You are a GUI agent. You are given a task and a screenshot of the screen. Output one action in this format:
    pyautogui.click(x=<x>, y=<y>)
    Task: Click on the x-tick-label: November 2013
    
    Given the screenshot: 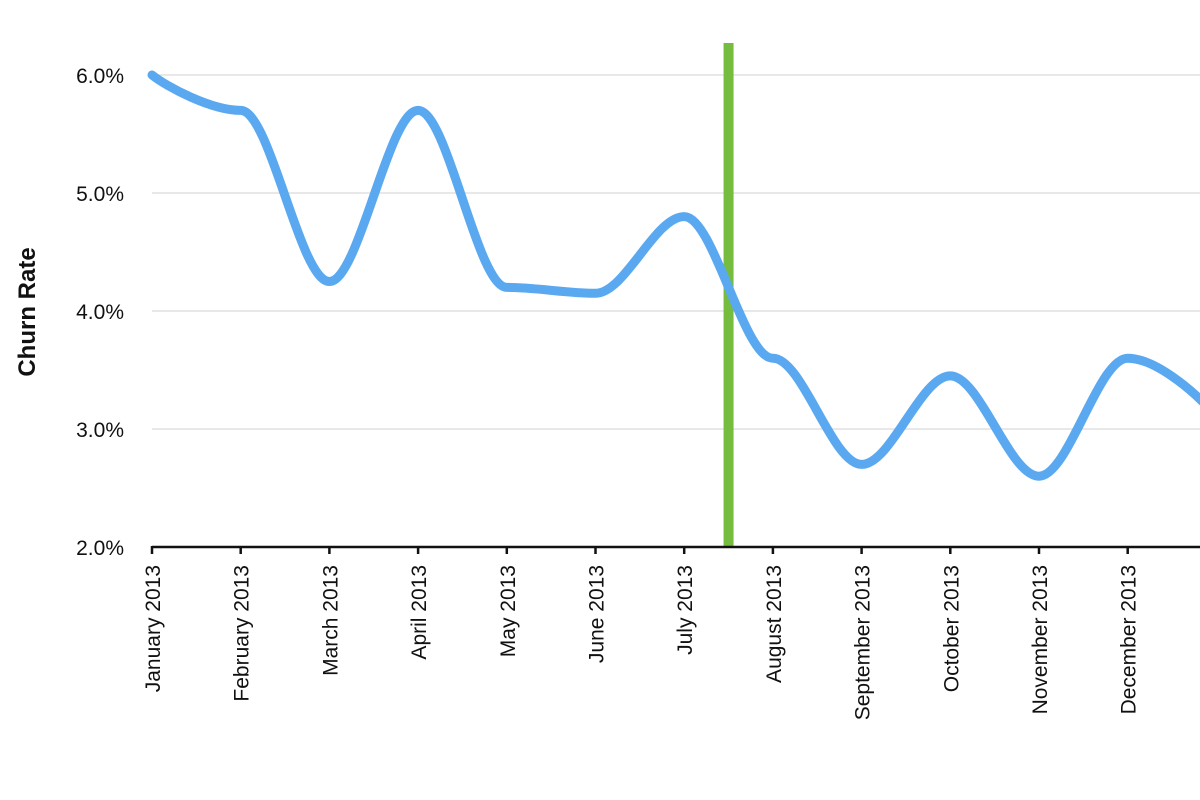 What is the action you would take?
    pyautogui.click(x=1040, y=639)
    